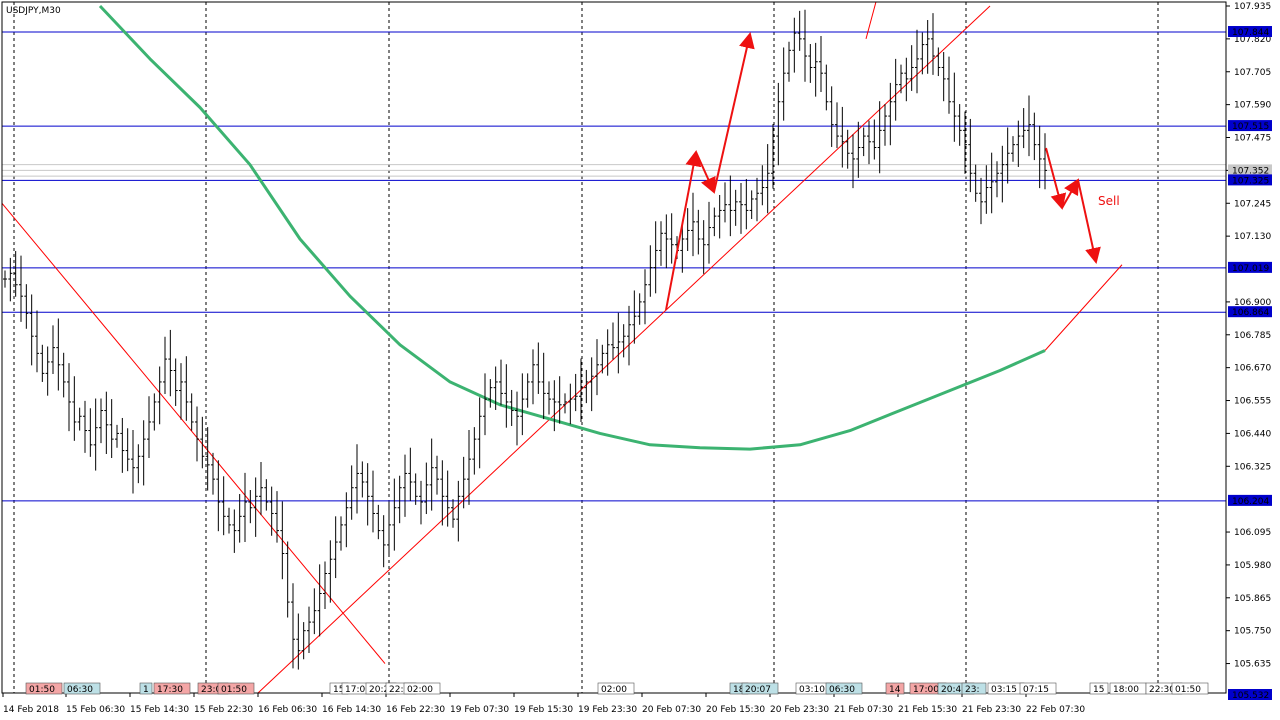 Image resolution: width=1280 pixels, height=720 pixels. I want to click on time-tag-label: 18, so click(739, 690).